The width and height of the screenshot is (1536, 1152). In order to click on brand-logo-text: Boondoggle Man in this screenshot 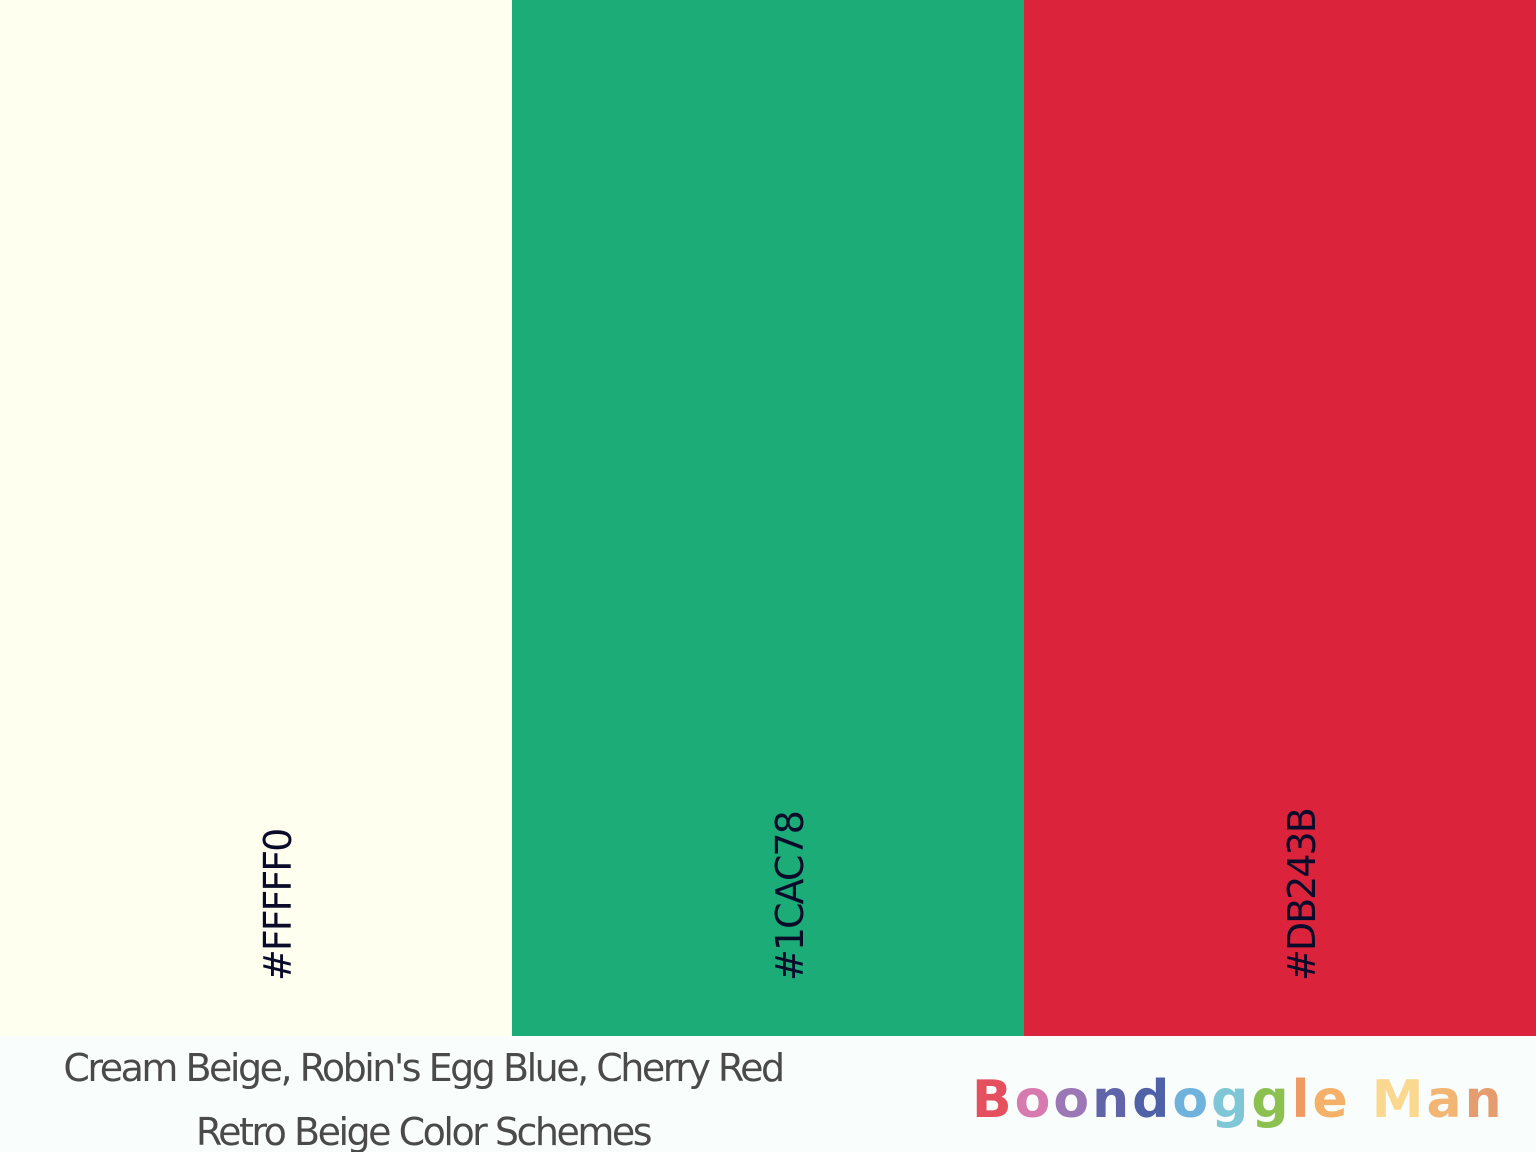, I will do `click(1238, 1100)`.